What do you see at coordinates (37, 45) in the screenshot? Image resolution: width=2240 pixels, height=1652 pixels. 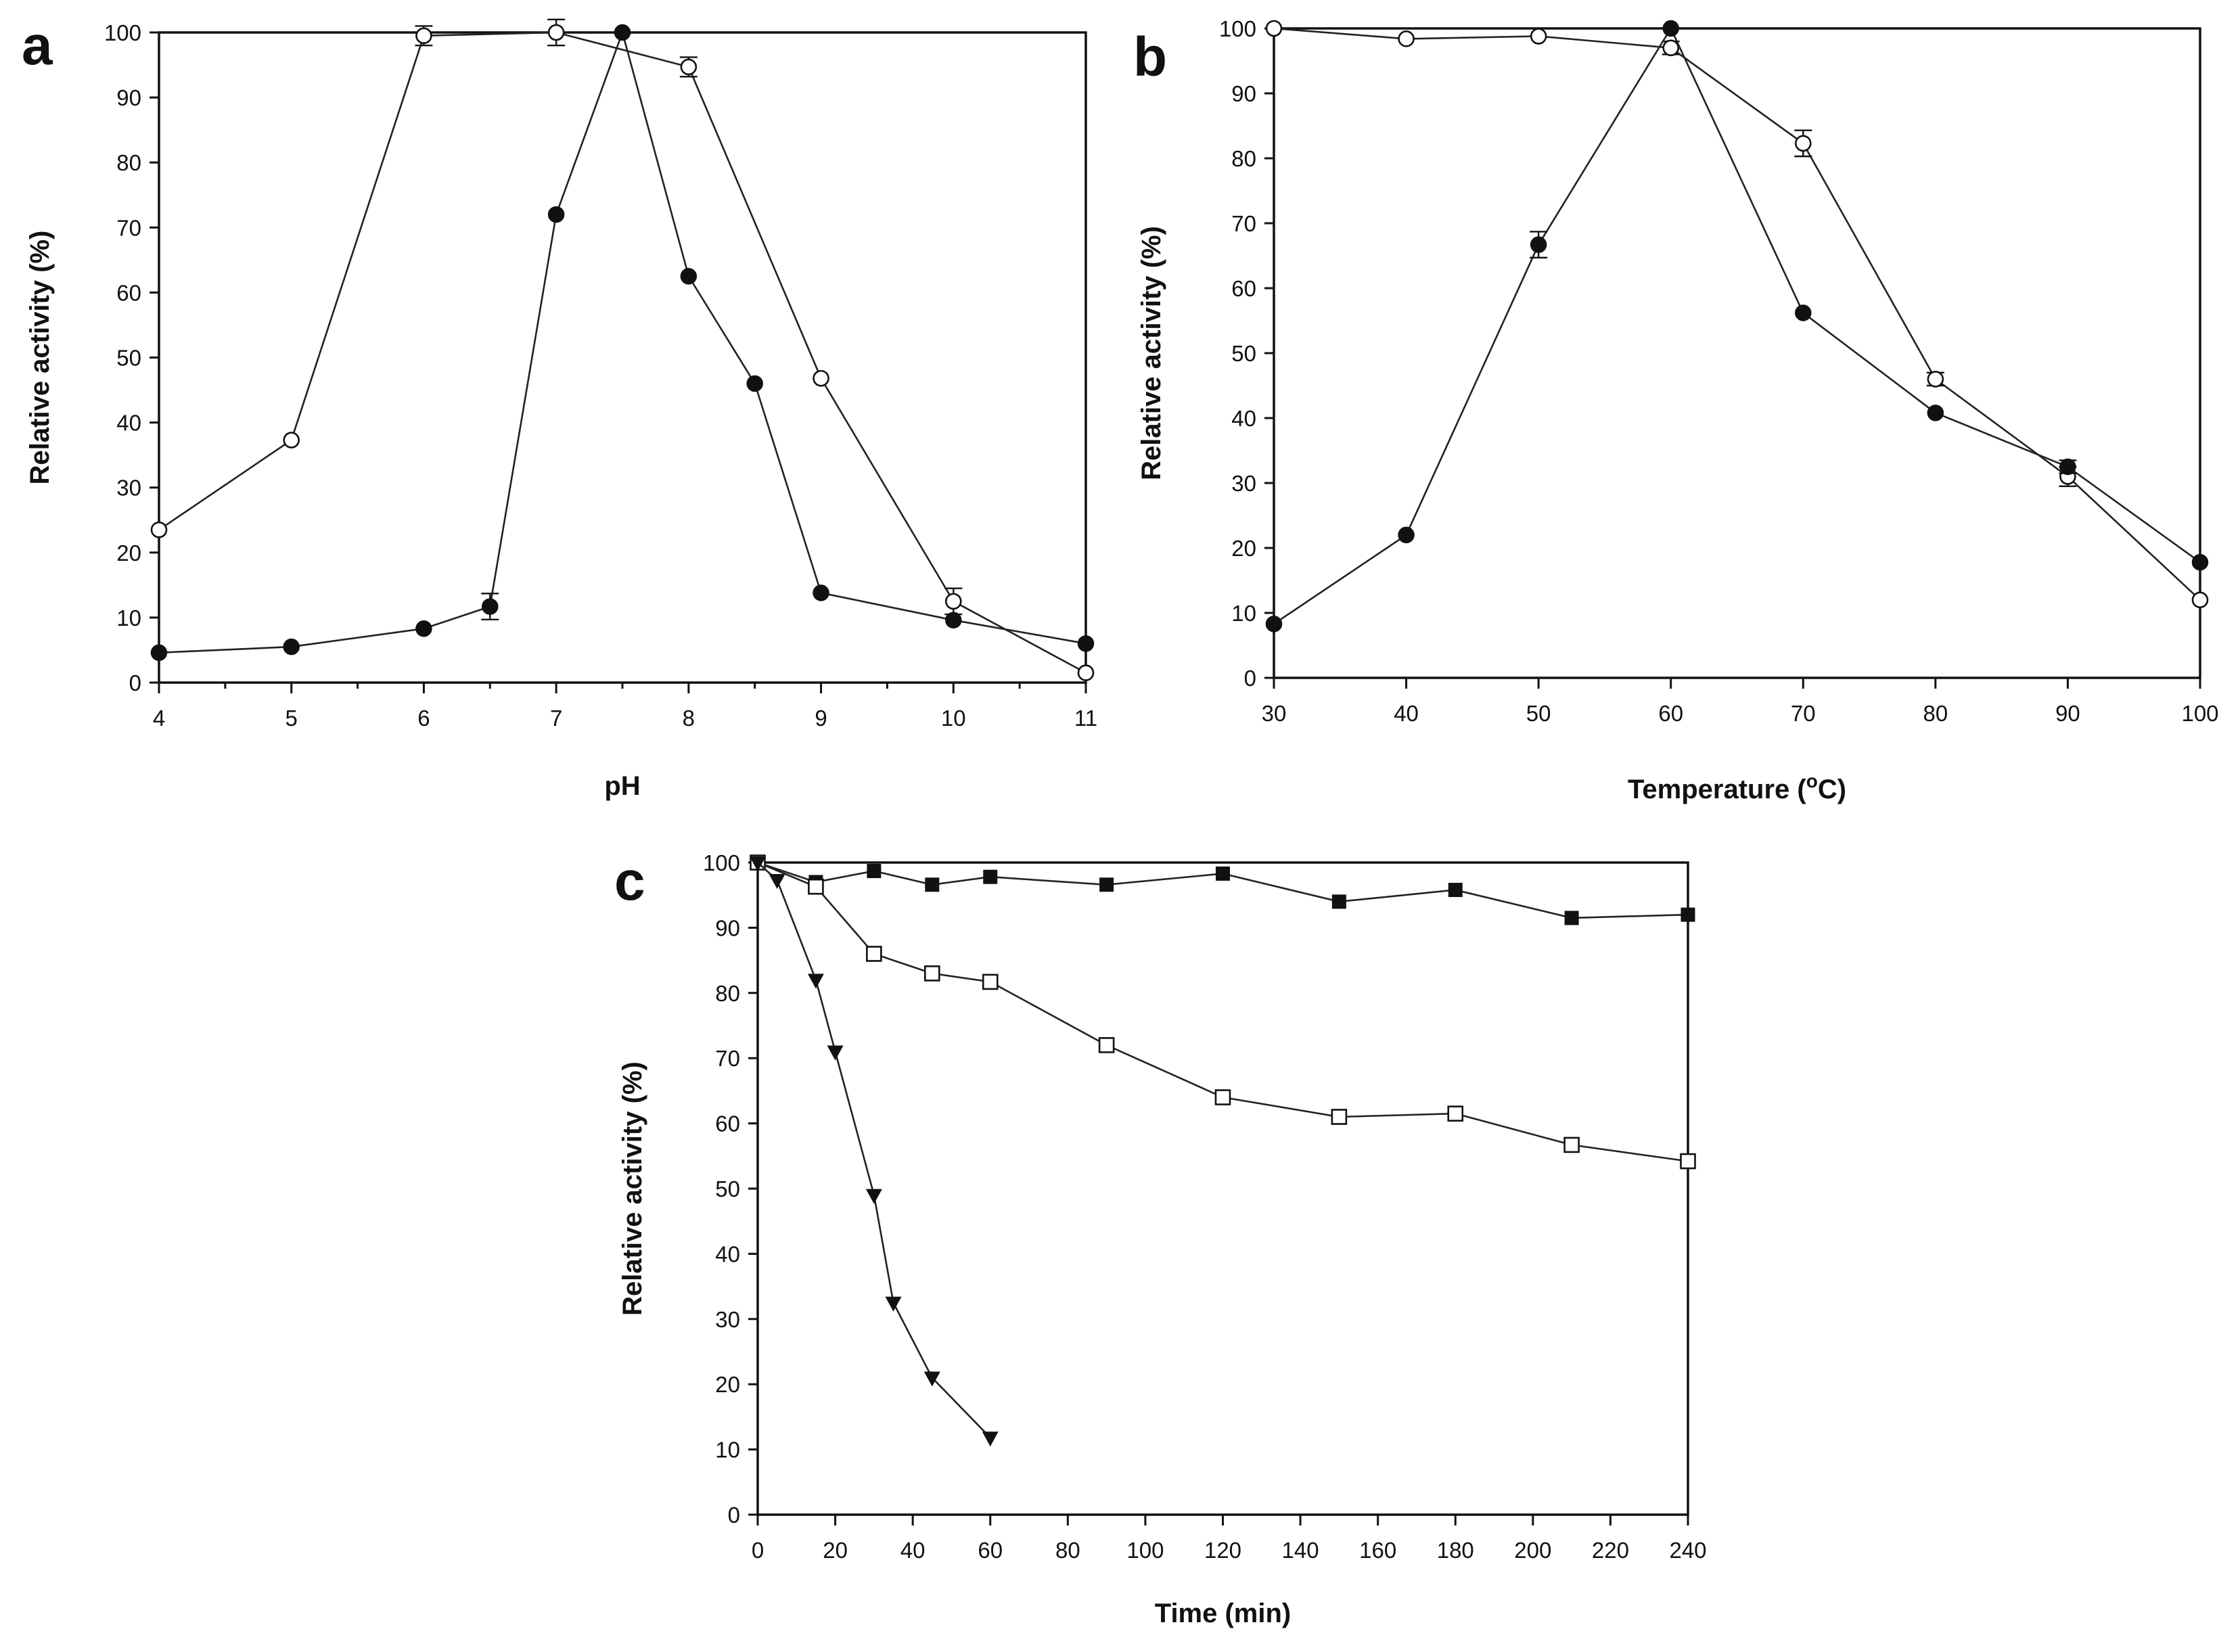 I see `panel-label: a` at bounding box center [37, 45].